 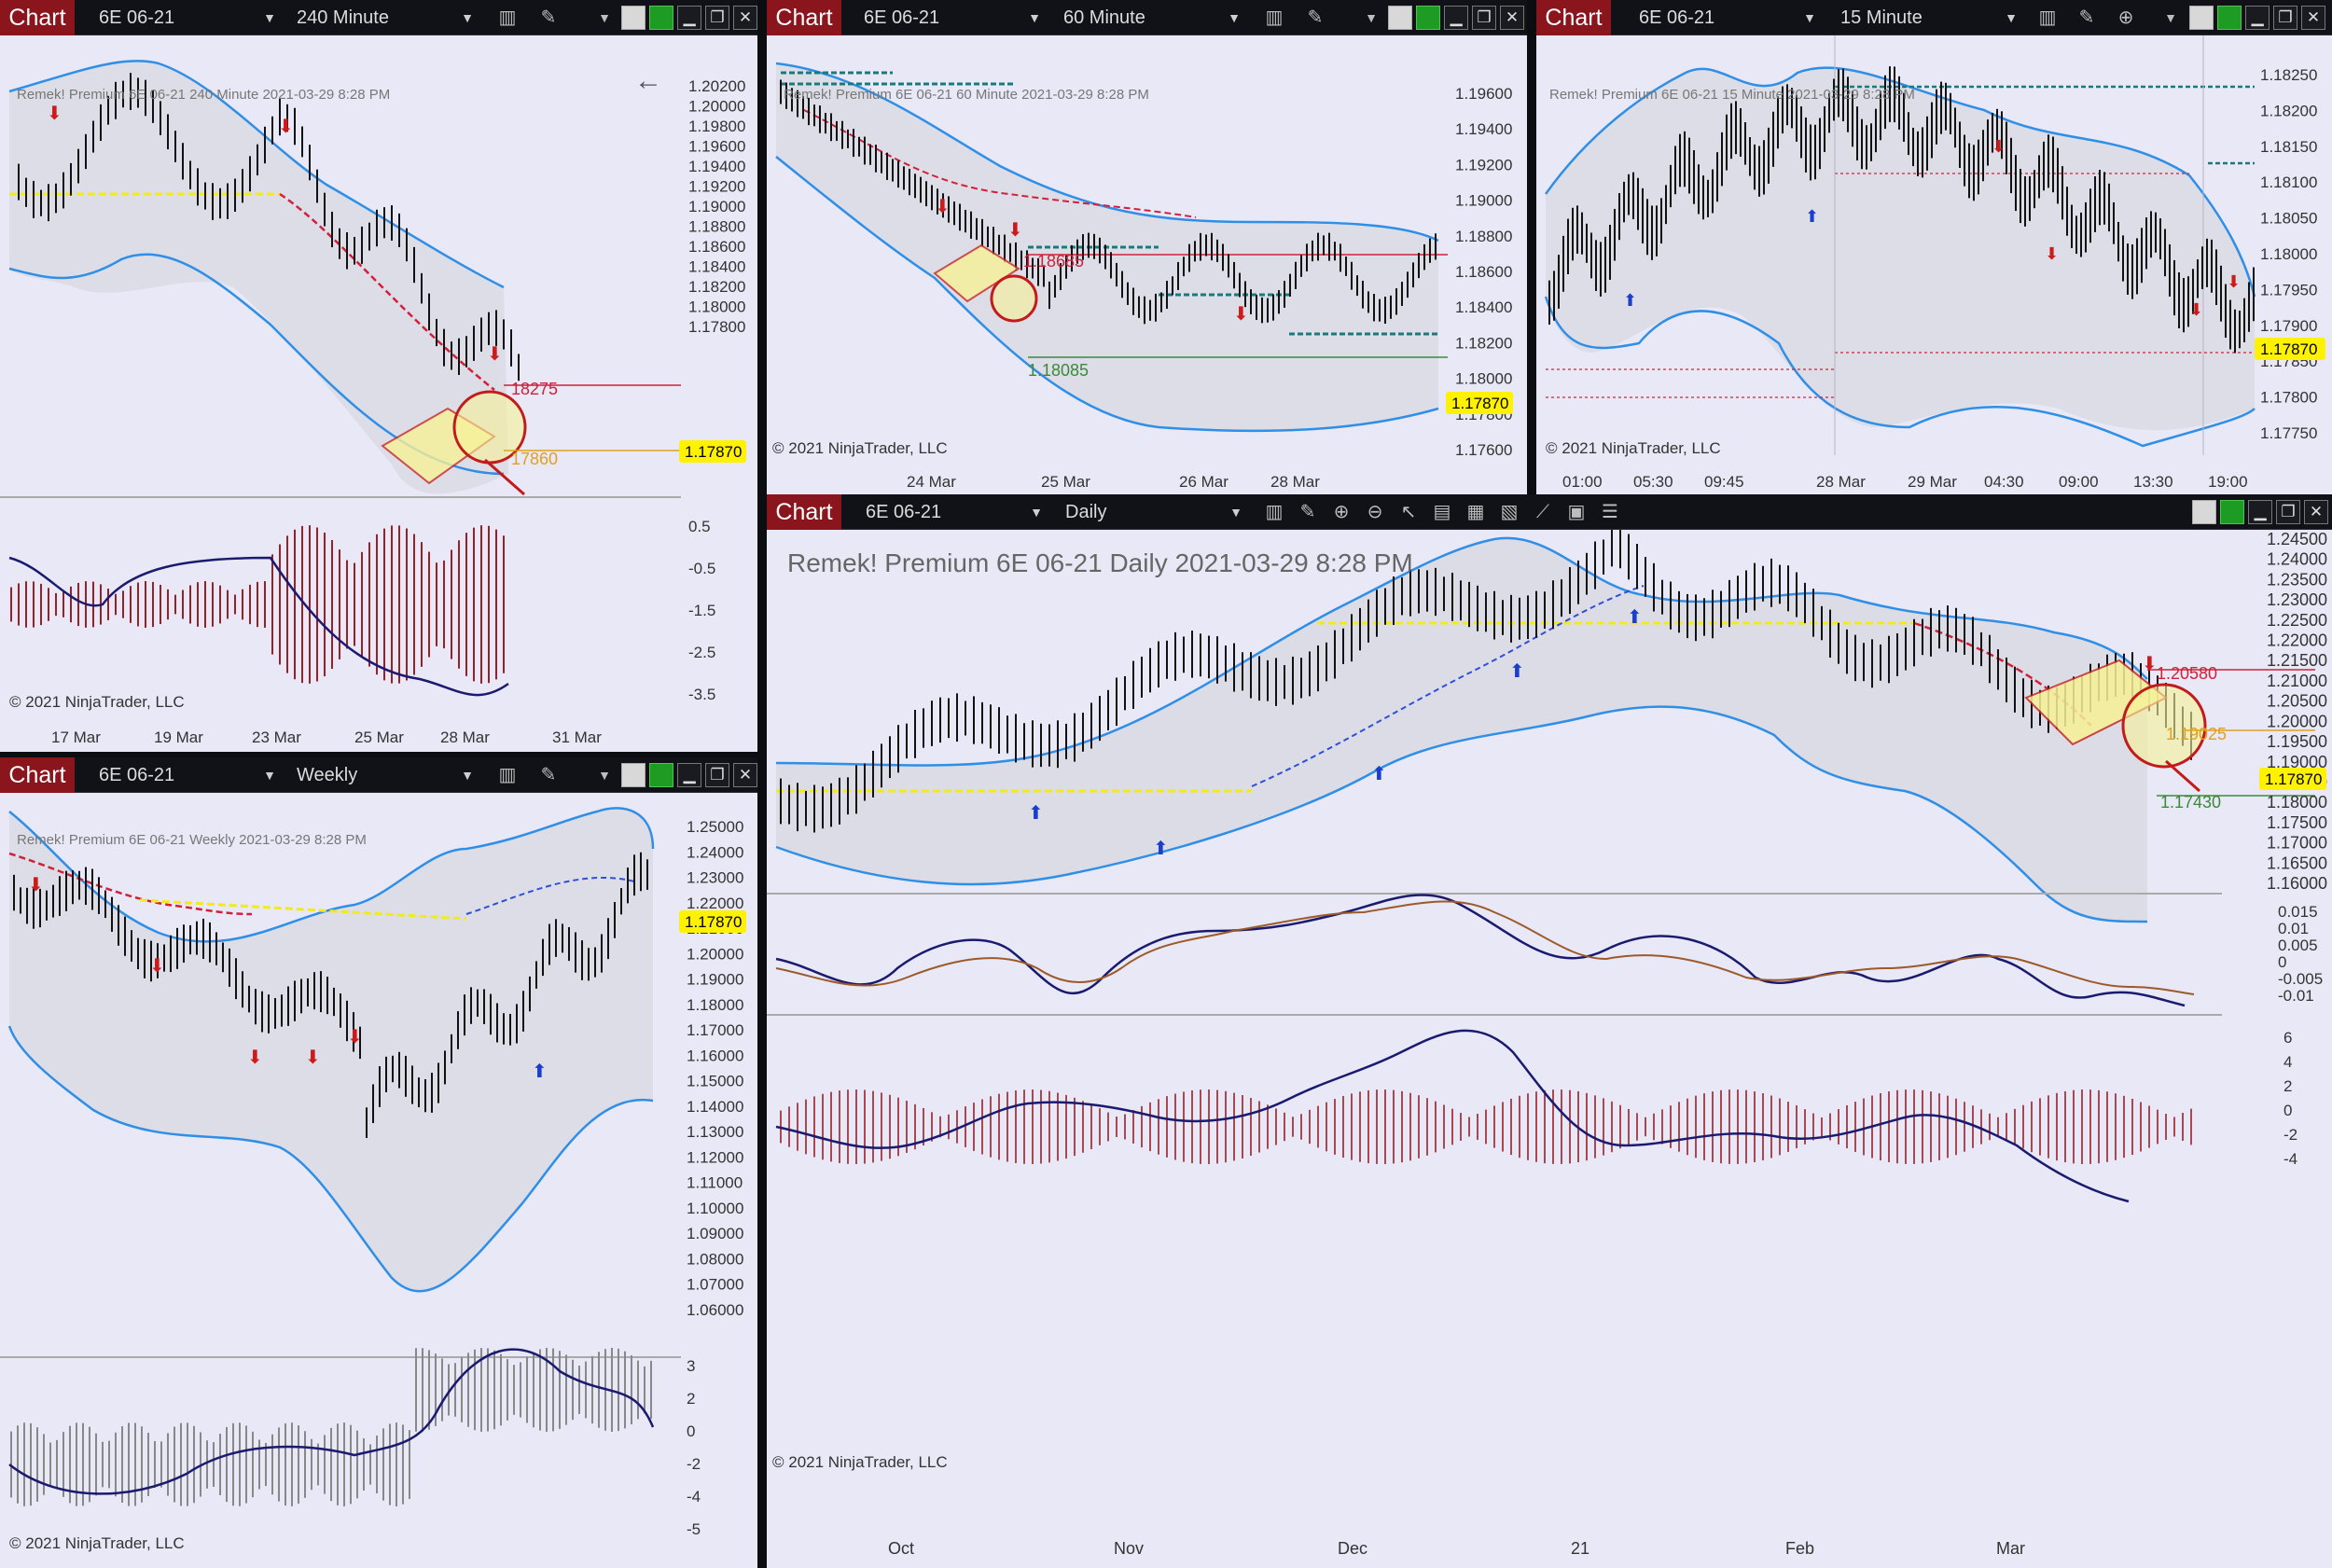 What do you see at coordinates (2297, 660) in the screenshot?
I see `y-axis-label: 1.21500` at bounding box center [2297, 660].